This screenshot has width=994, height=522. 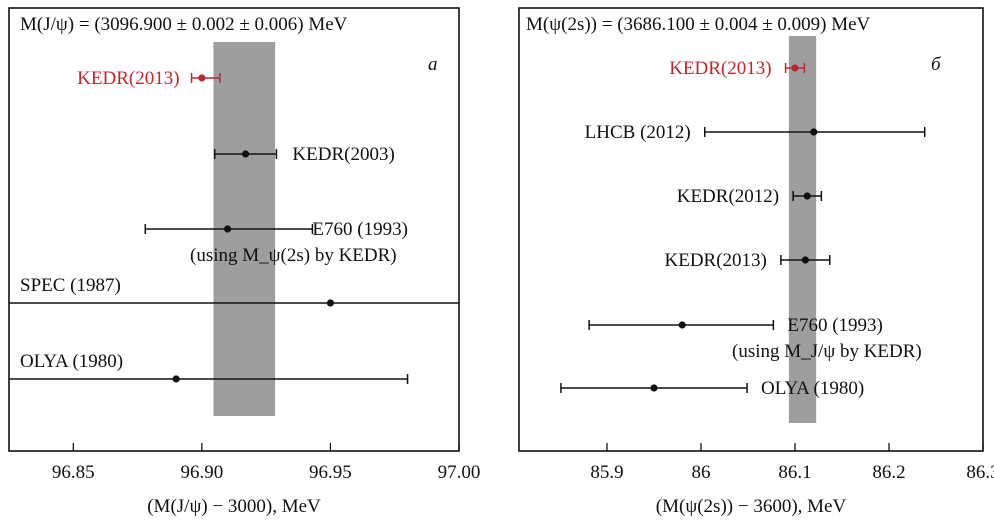 What do you see at coordinates (73, 472) in the screenshot?
I see `x-tick-label: 96.85` at bounding box center [73, 472].